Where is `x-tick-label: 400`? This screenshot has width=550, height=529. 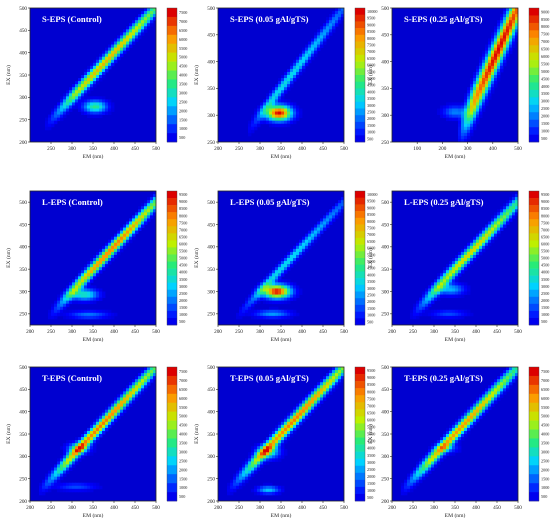 x-tick-label: 400 is located at coordinates (476, 508).